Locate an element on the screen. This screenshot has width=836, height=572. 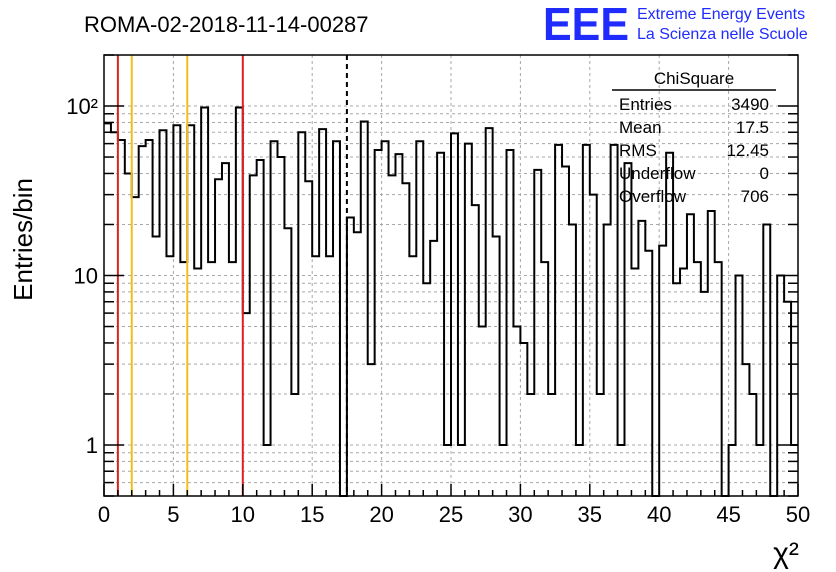
stats-value-rms: 12.45 is located at coordinates (747, 150).